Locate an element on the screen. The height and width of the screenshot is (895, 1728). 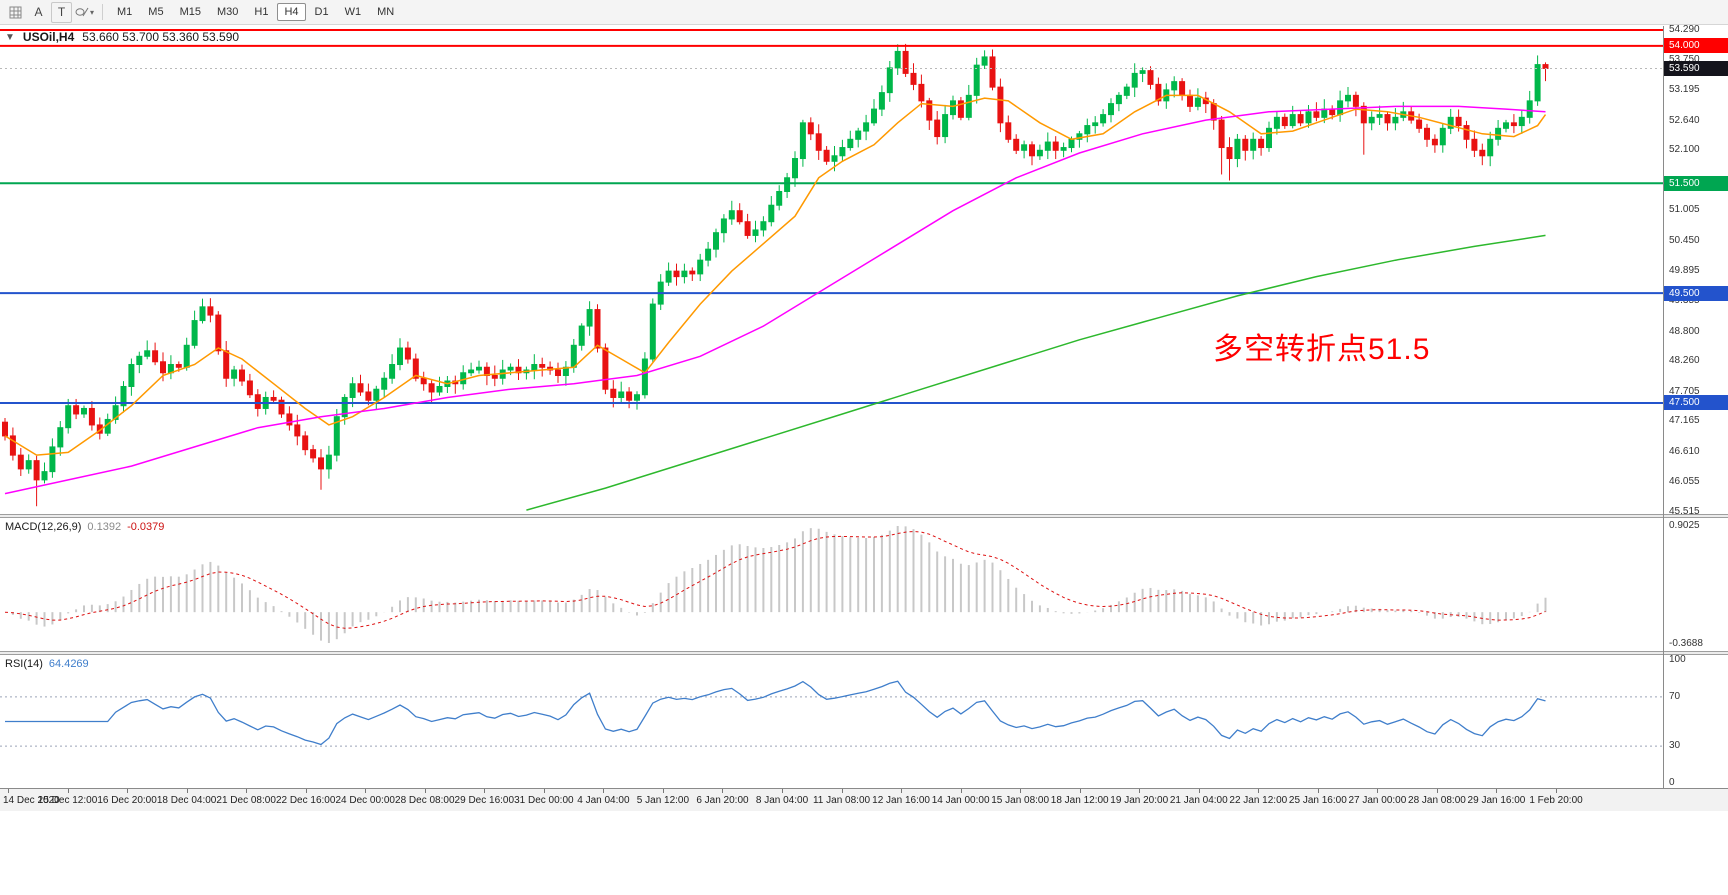
timeframe-mn: MN is located at coordinates (386, 12).